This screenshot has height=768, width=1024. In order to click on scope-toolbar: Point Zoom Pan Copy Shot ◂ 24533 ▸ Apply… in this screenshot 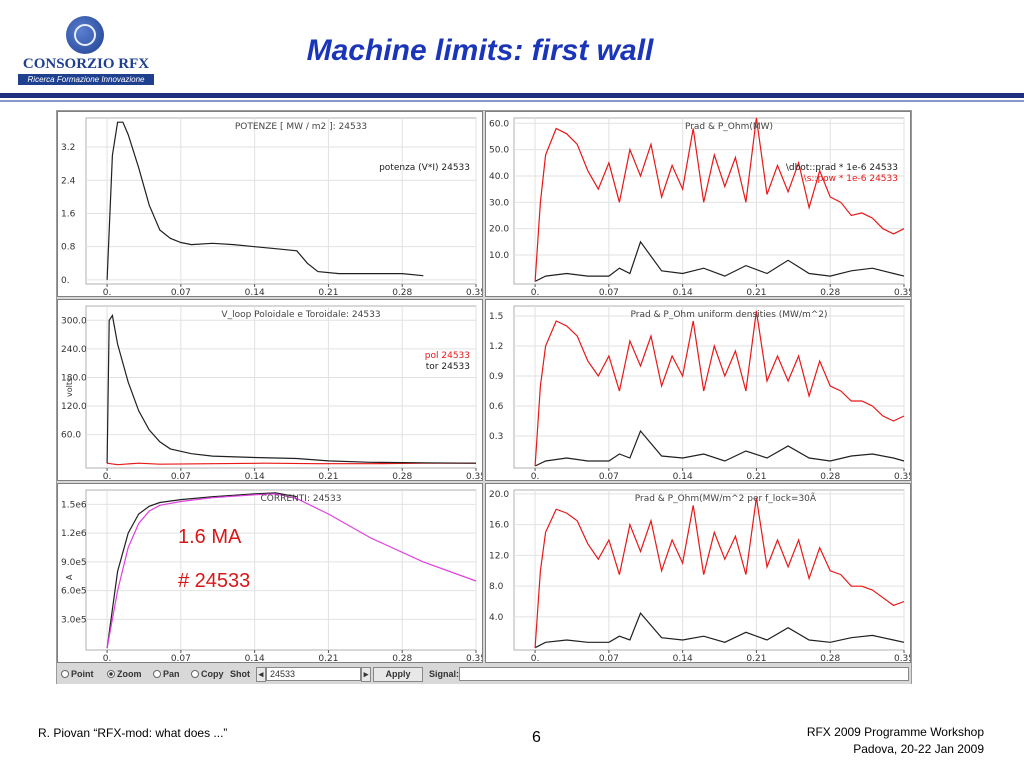, I will do `click(484, 674)`.